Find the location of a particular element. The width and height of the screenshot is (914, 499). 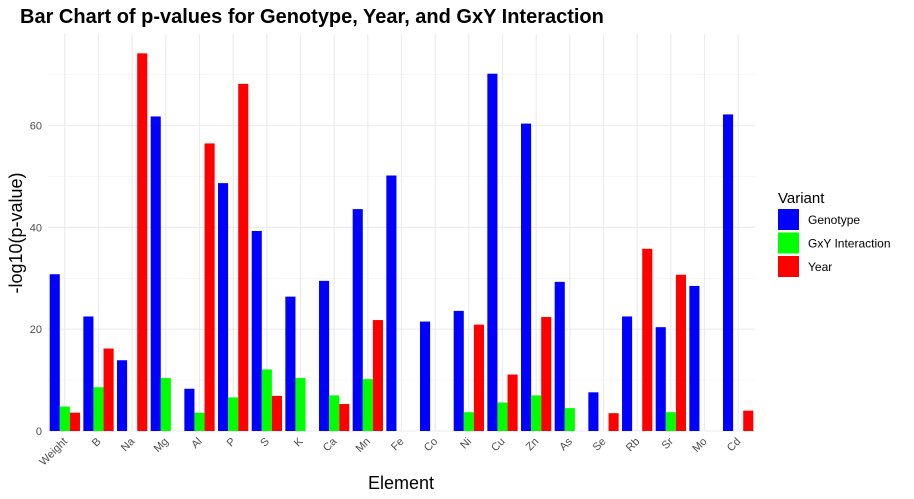

y-tick-labels: 0 20 40 60 is located at coordinates (36, 279).